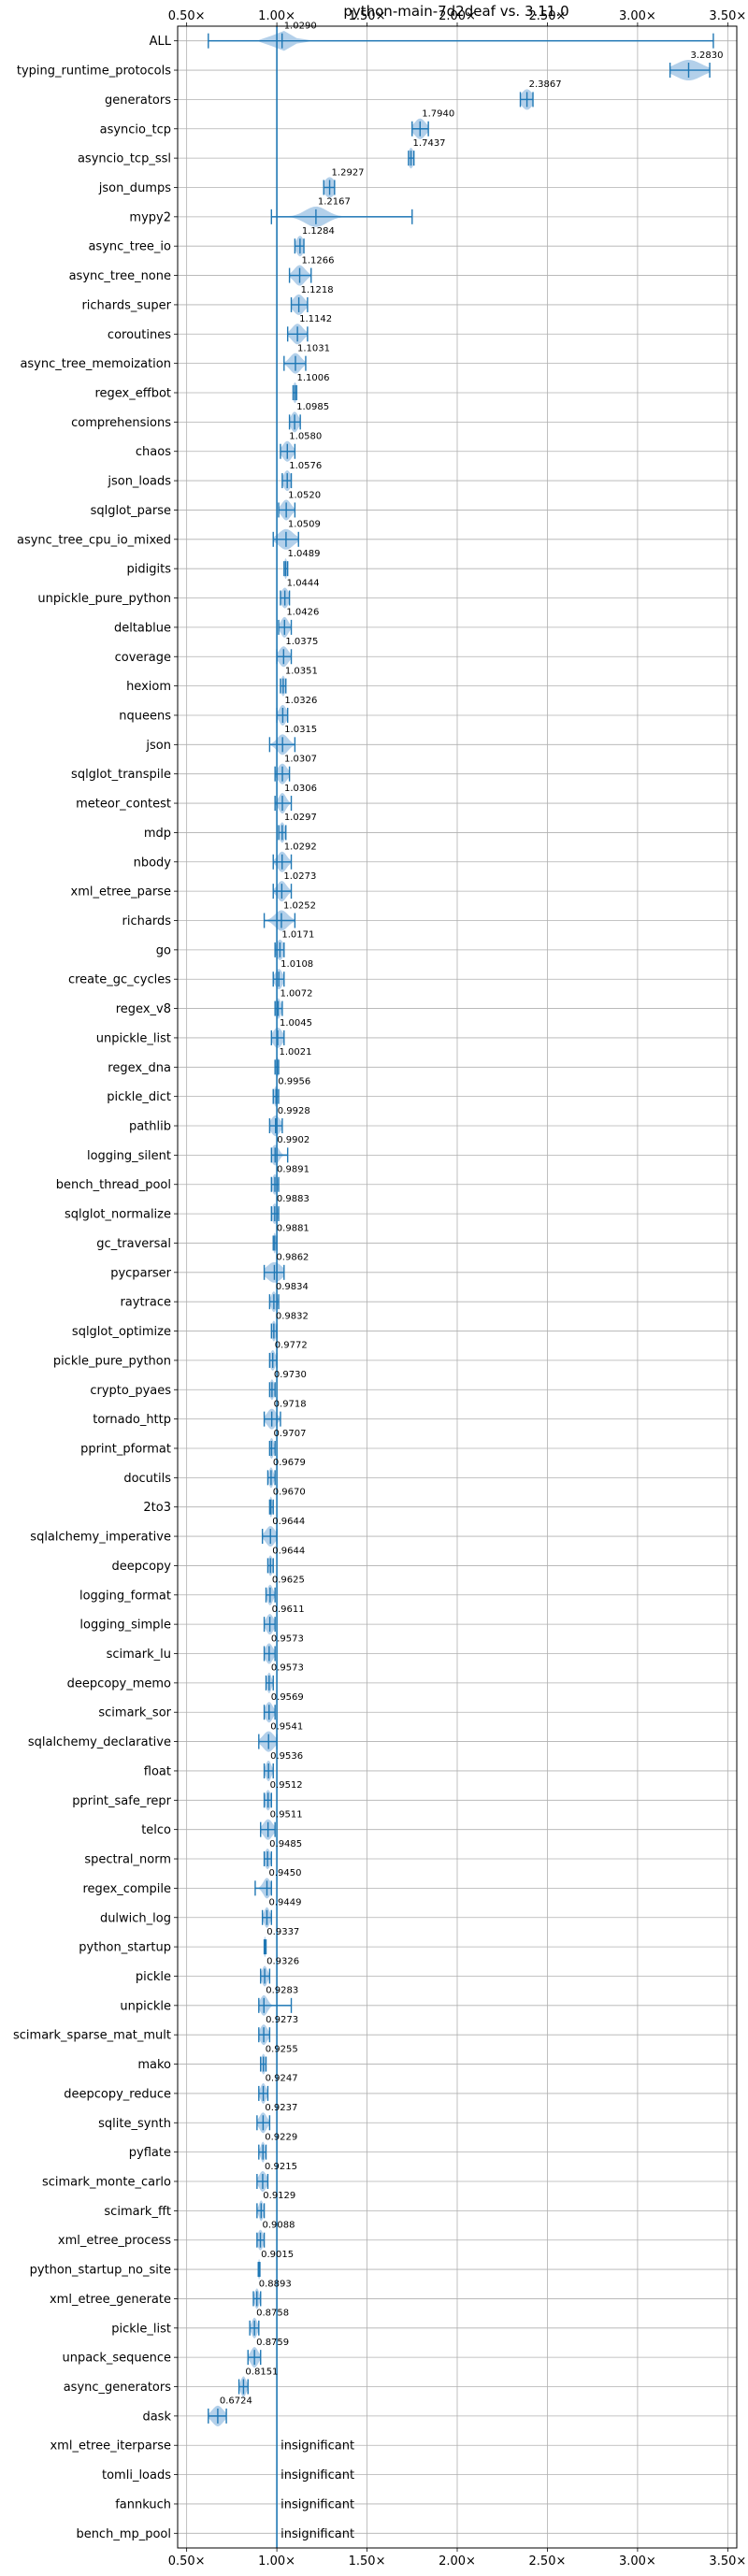  I want to click on y-tick-label: scimark_lu, so click(139, 1655).